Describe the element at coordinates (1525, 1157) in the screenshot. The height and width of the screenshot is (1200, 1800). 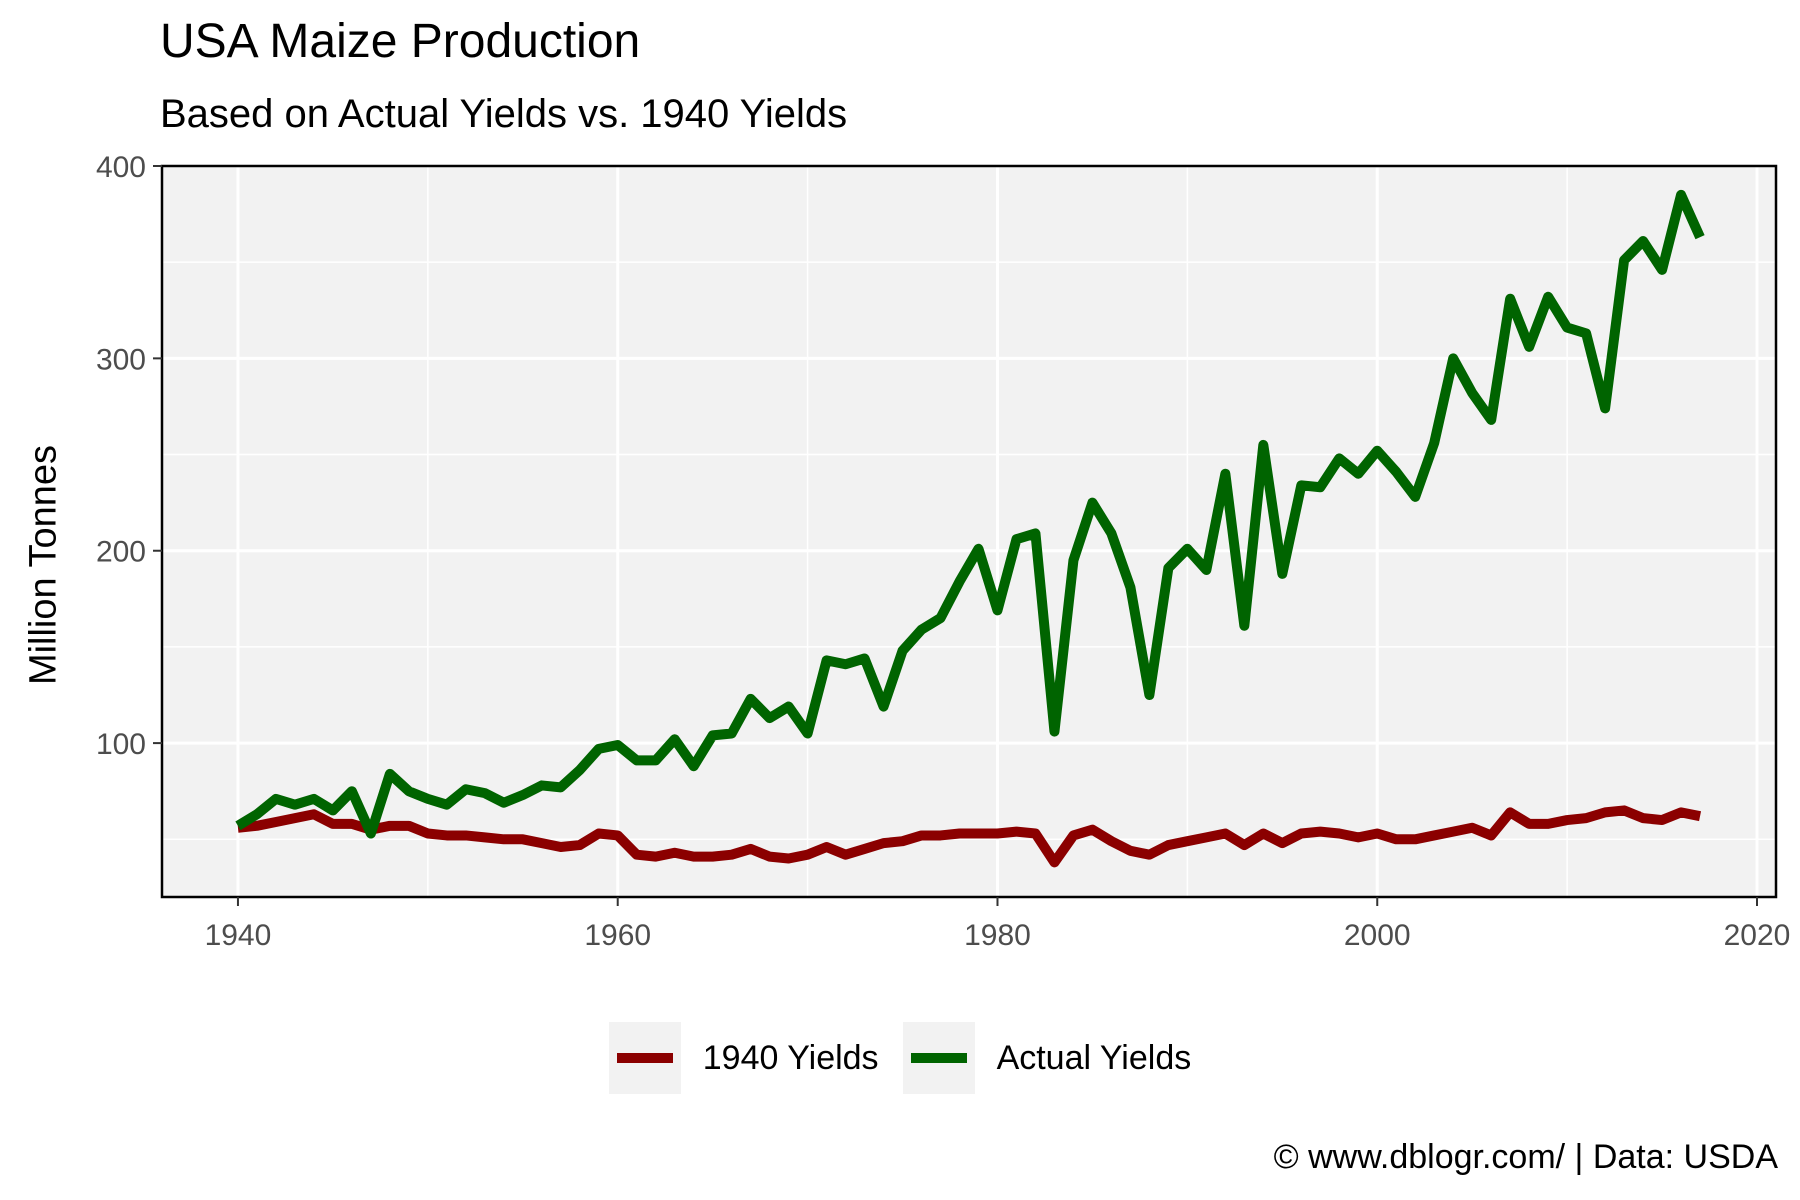
I see `source-caption: © www.dblogr.com/ | Data: USDA` at that location.